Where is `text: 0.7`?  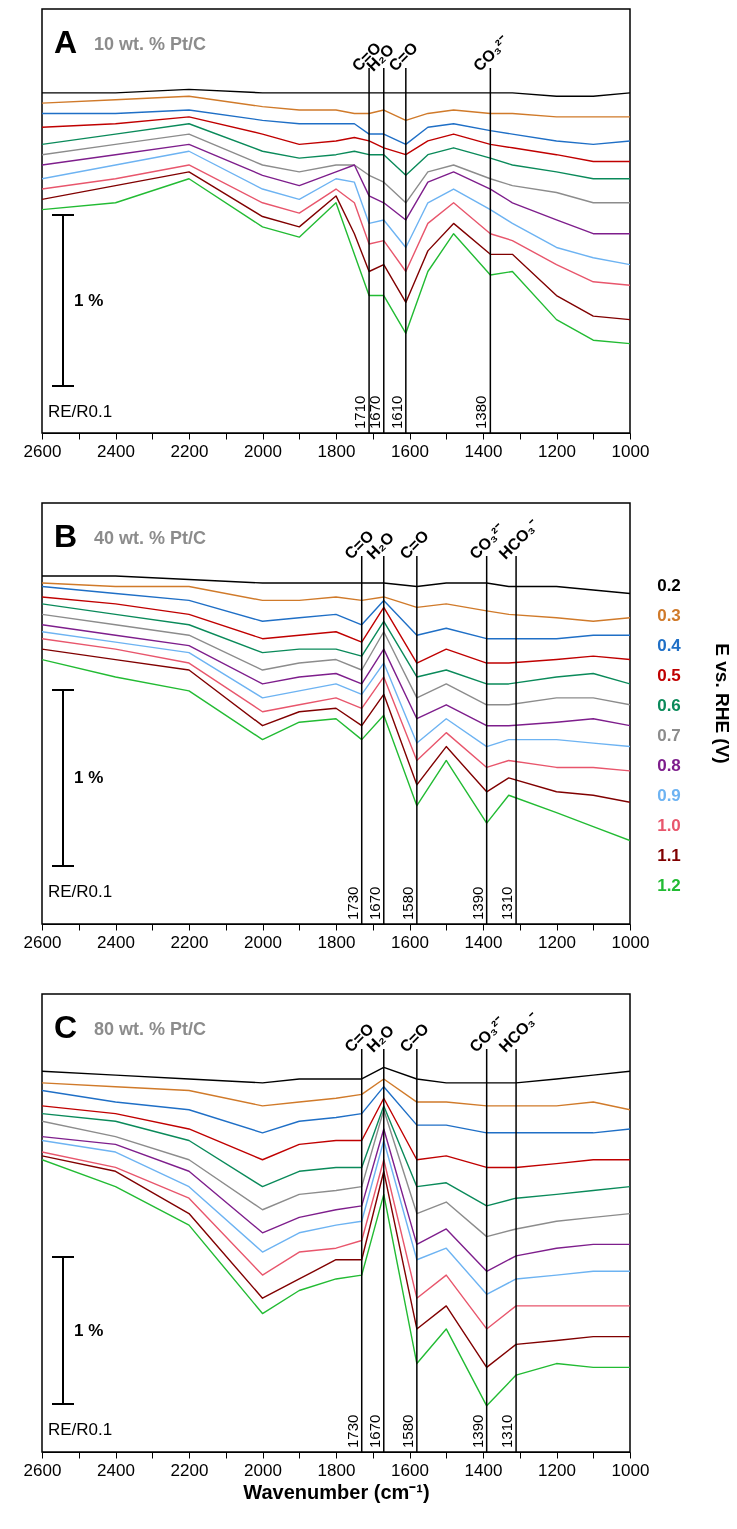
text: 0.7 is located at coordinates (669, 735).